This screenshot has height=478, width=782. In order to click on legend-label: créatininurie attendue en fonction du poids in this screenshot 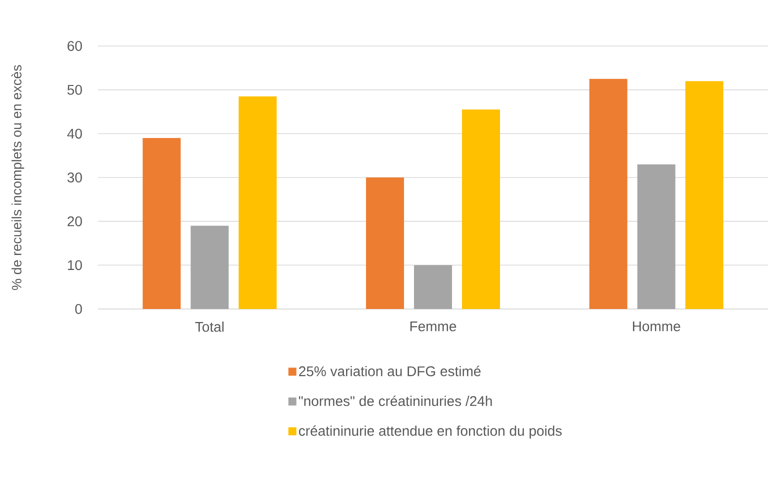, I will do `click(430, 432)`.